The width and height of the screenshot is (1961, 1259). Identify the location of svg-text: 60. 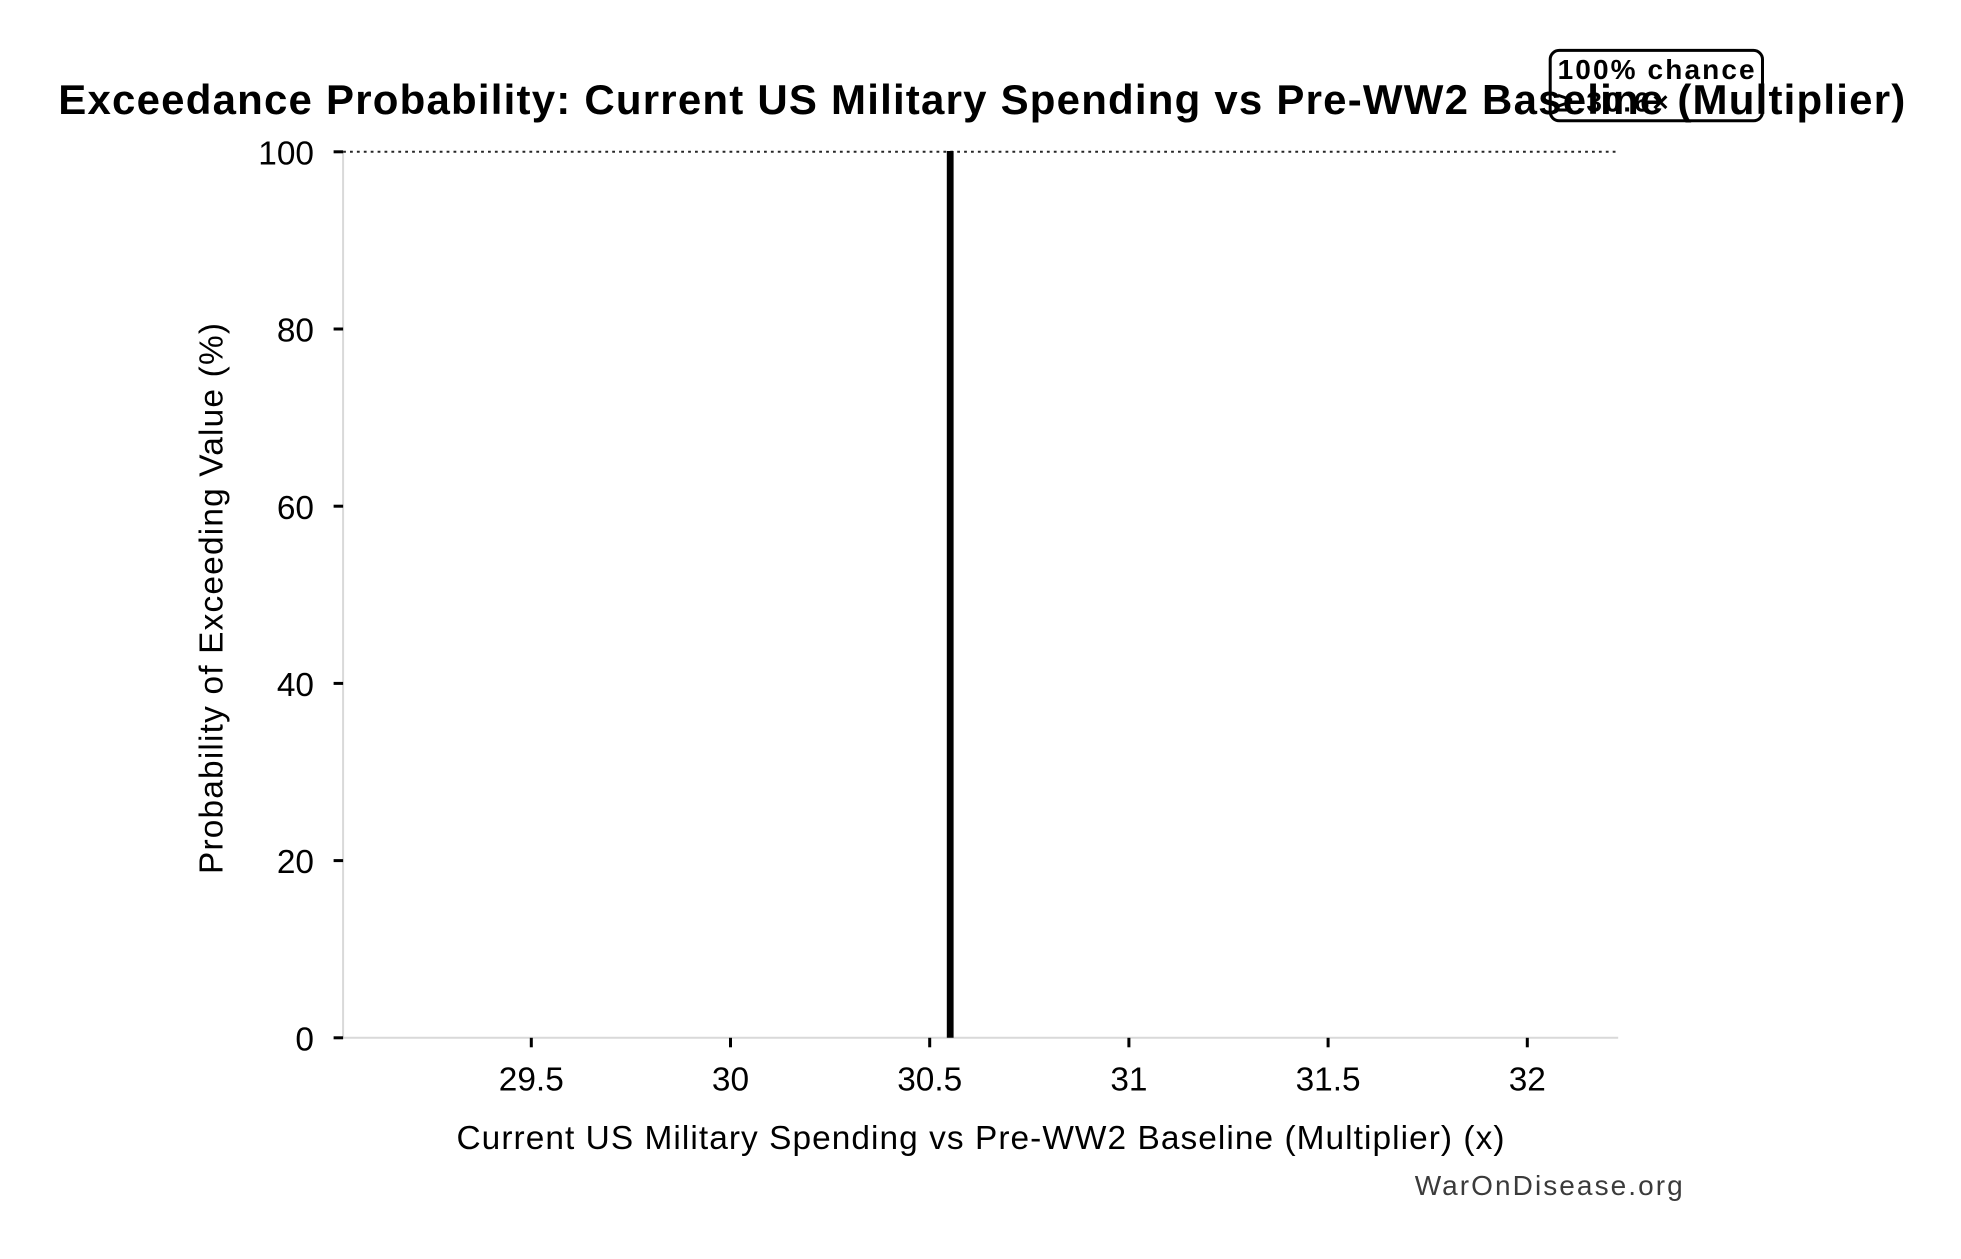
(295, 508).